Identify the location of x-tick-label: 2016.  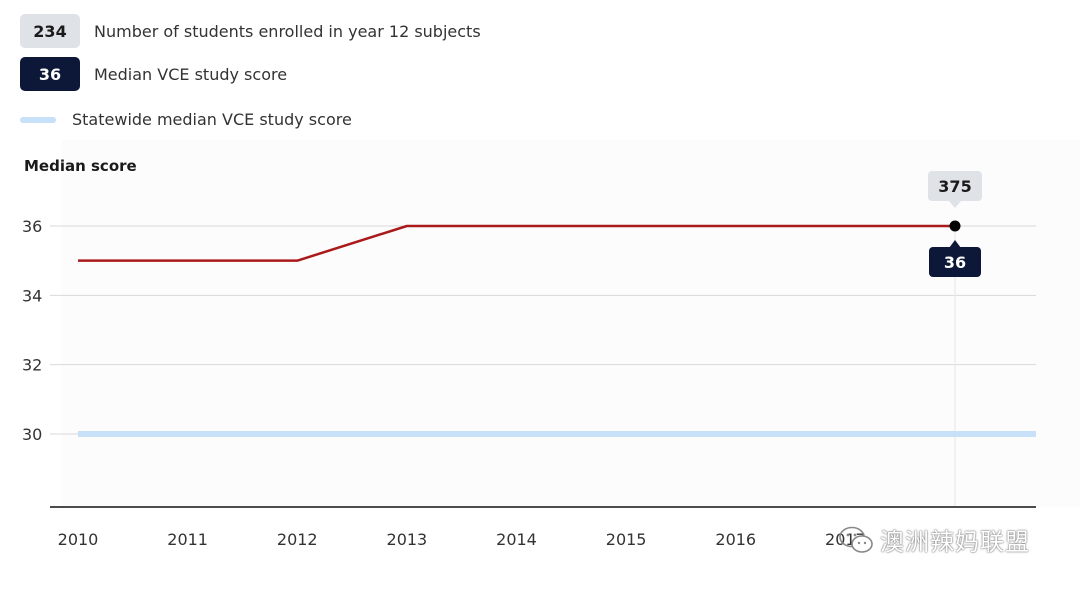
(735, 539).